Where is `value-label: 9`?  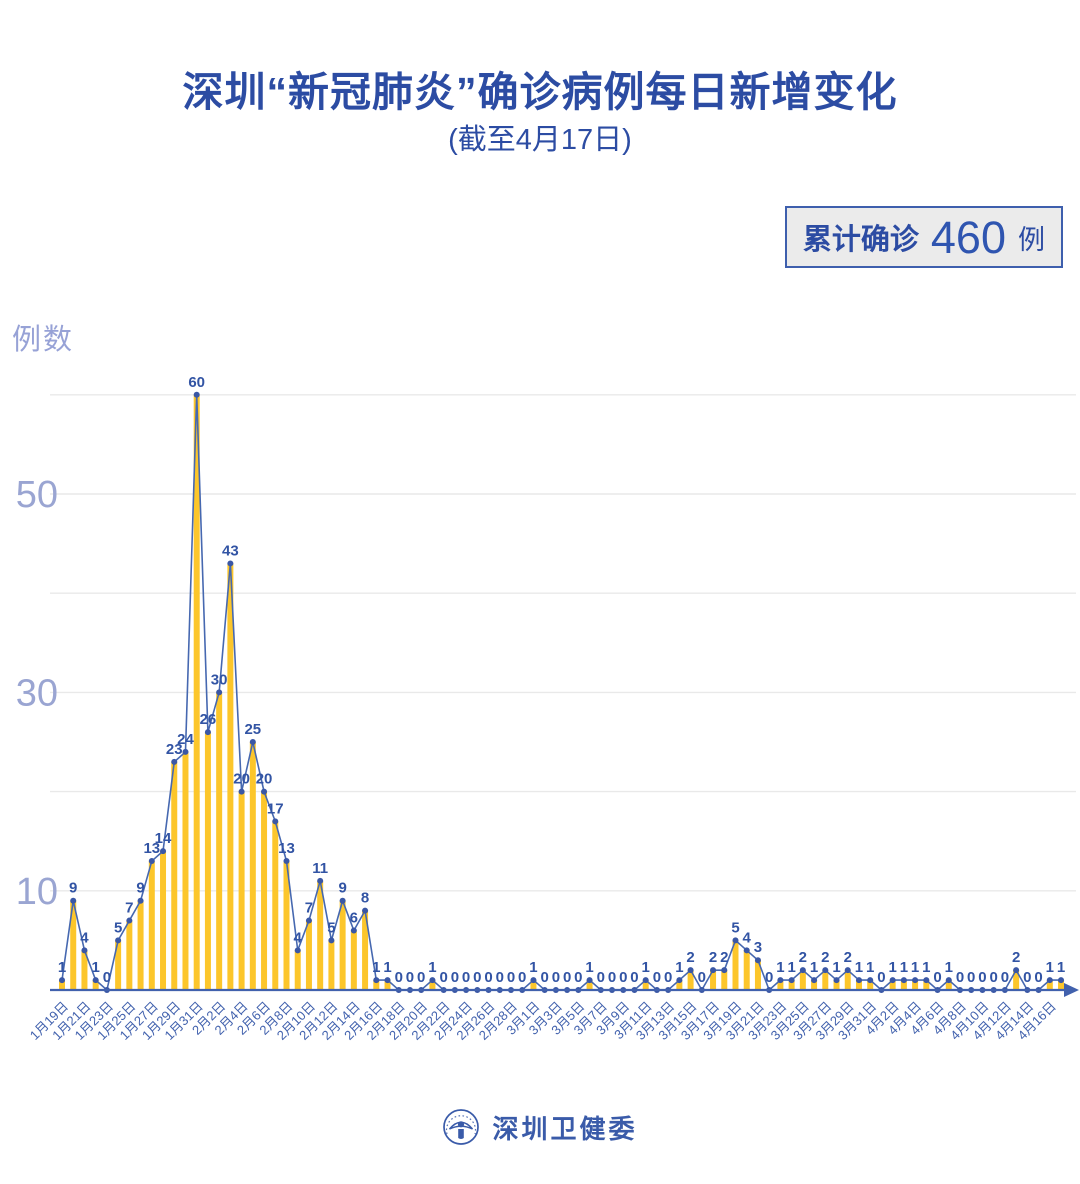
value-label: 9 is located at coordinates (342, 888).